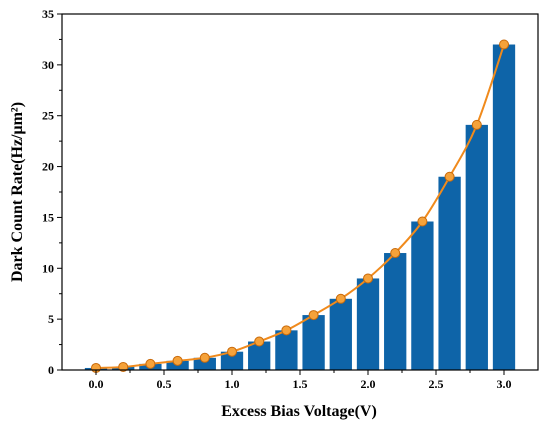 The image size is (550, 430). What do you see at coordinates (299, 411) in the screenshot?
I see `x-axis-title: Excess Bias Voltage(V)` at bounding box center [299, 411].